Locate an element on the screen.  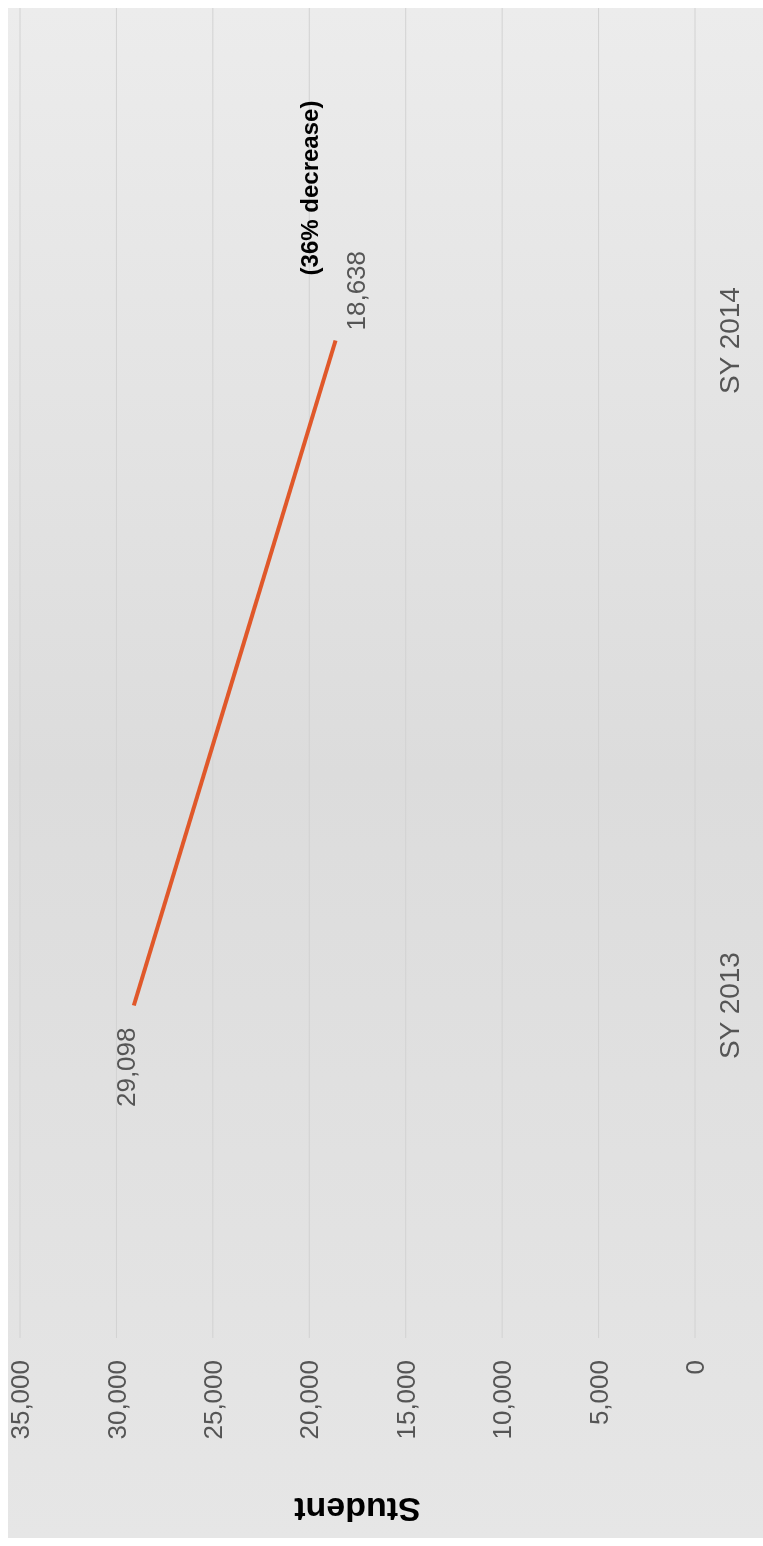
x-tick-label: 30,000 is located at coordinates (116, 1400).